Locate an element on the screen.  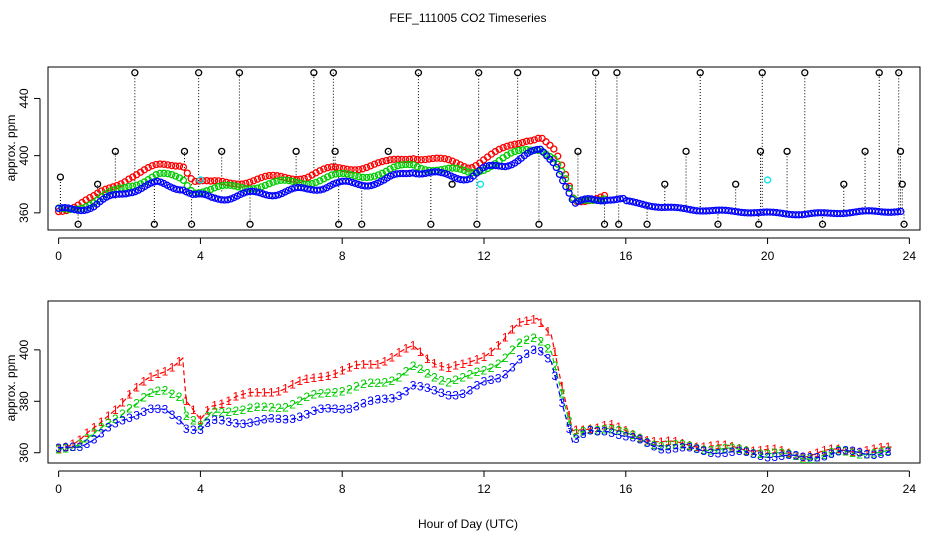
top-x-tick-label: 8 is located at coordinates (342, 256).